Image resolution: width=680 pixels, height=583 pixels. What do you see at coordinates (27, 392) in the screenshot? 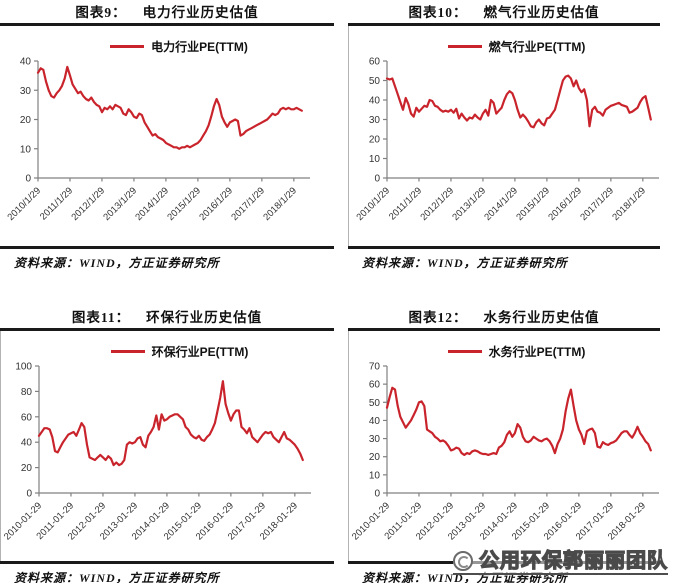
I see `svg-text: 80` at bounding box center [27, 392].